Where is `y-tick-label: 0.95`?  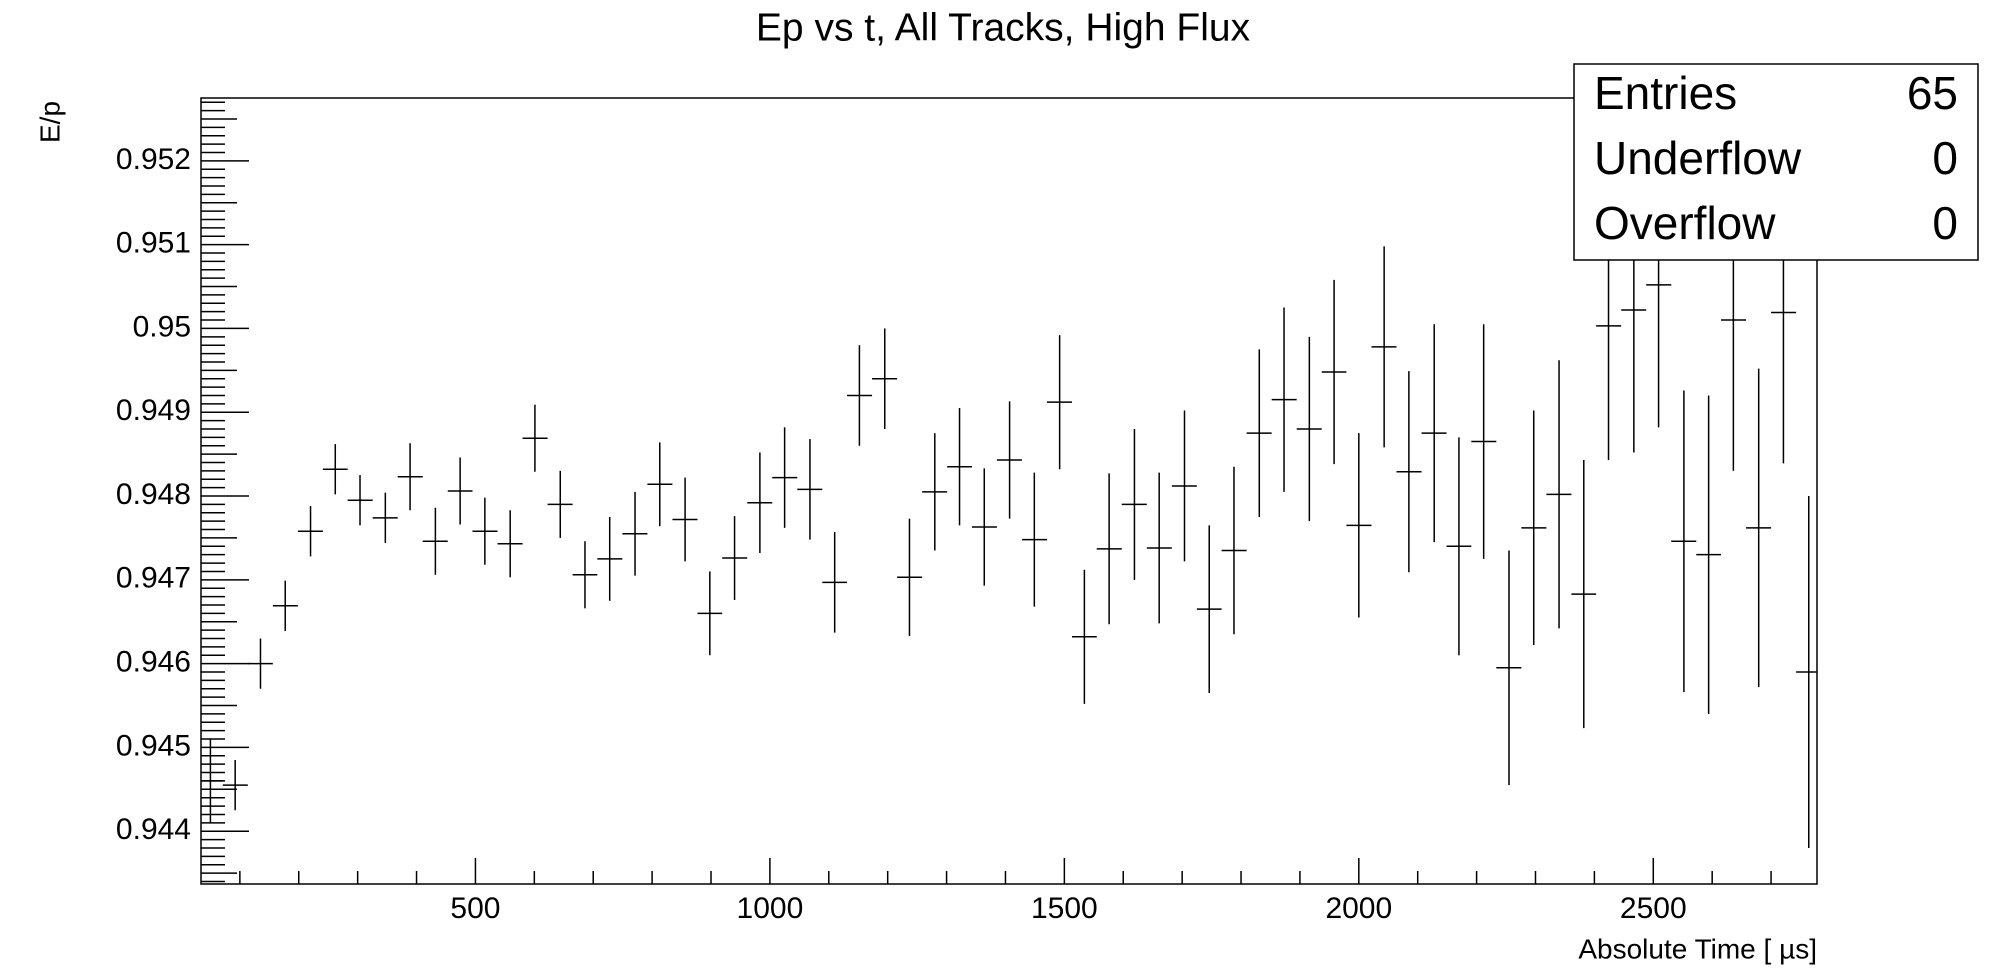
y-tick-label: 0.95 is located at coordinates (162, 326).